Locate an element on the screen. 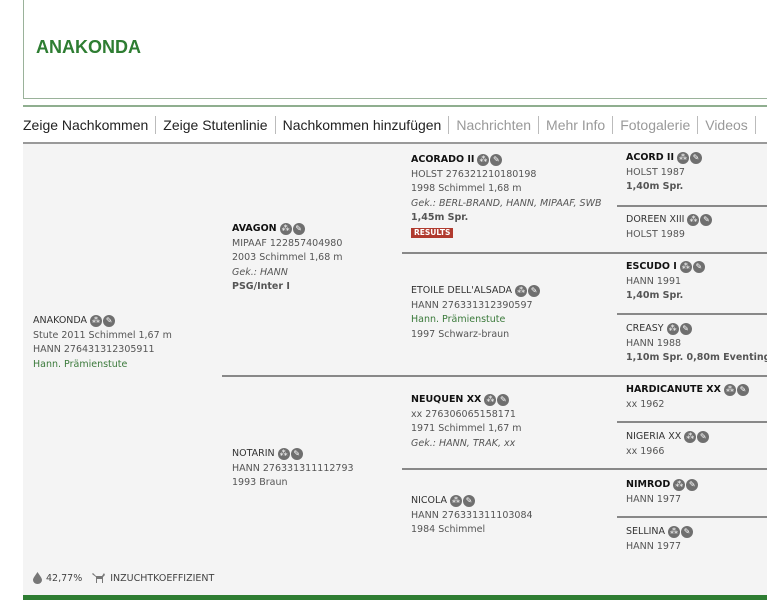 This screenshot has width=767, height=600. horse-reg: HANN 276331311103084 is located at coordinates (472, 515).